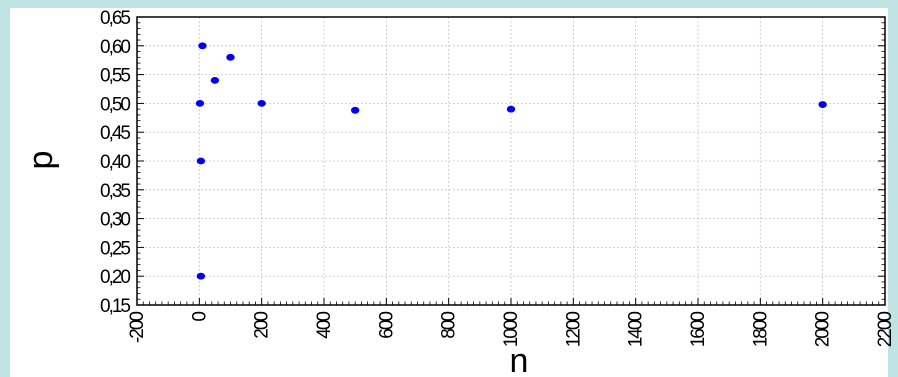 The height and width of the screenshot is (377, 898). What do you see at coordinates (115, 277) in the screenshot?
I see `y-tick-label: 0,20` at bounding box center [115, 277].